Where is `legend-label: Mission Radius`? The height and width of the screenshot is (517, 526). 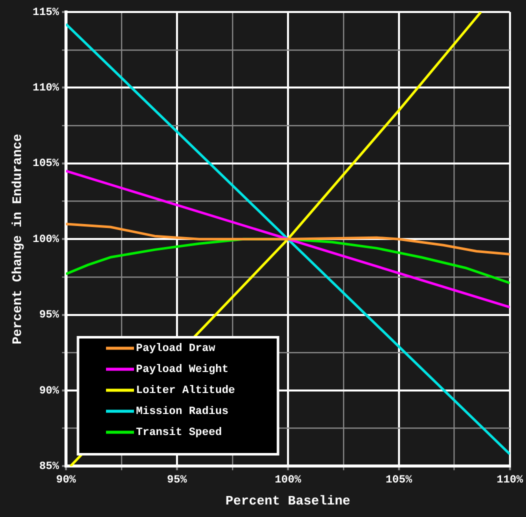 legend-label: Mission Radius is located at coordinates (182, 412).